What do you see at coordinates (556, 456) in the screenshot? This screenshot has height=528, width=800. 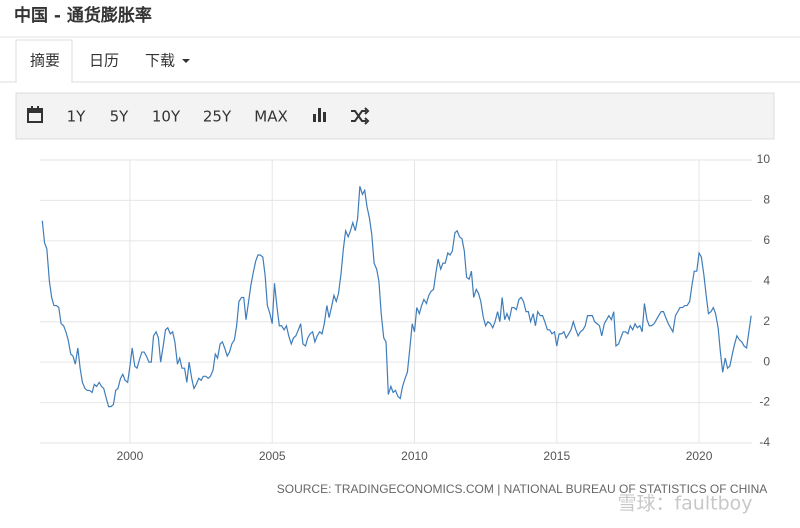 I see `x-tick-label: 2015` at bounding box center [556, 456].